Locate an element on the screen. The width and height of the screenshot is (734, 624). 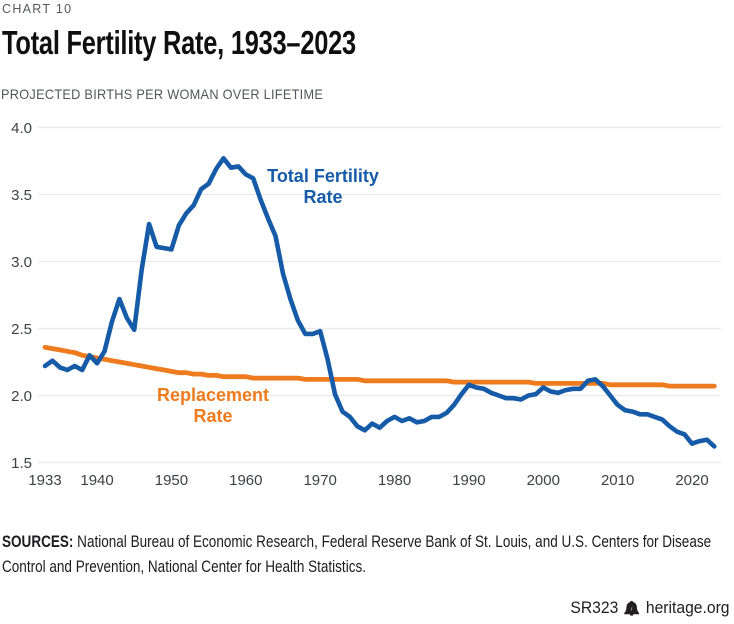
sources-label: SOURCES: is located at coordinates (38, 542).